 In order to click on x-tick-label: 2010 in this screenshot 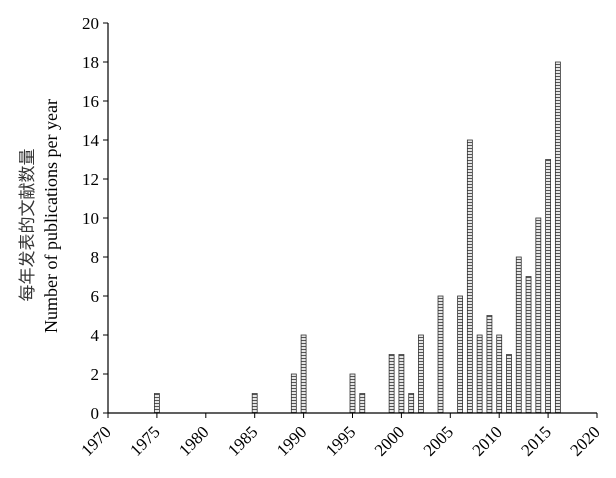, I will do `click(487, 440)`.